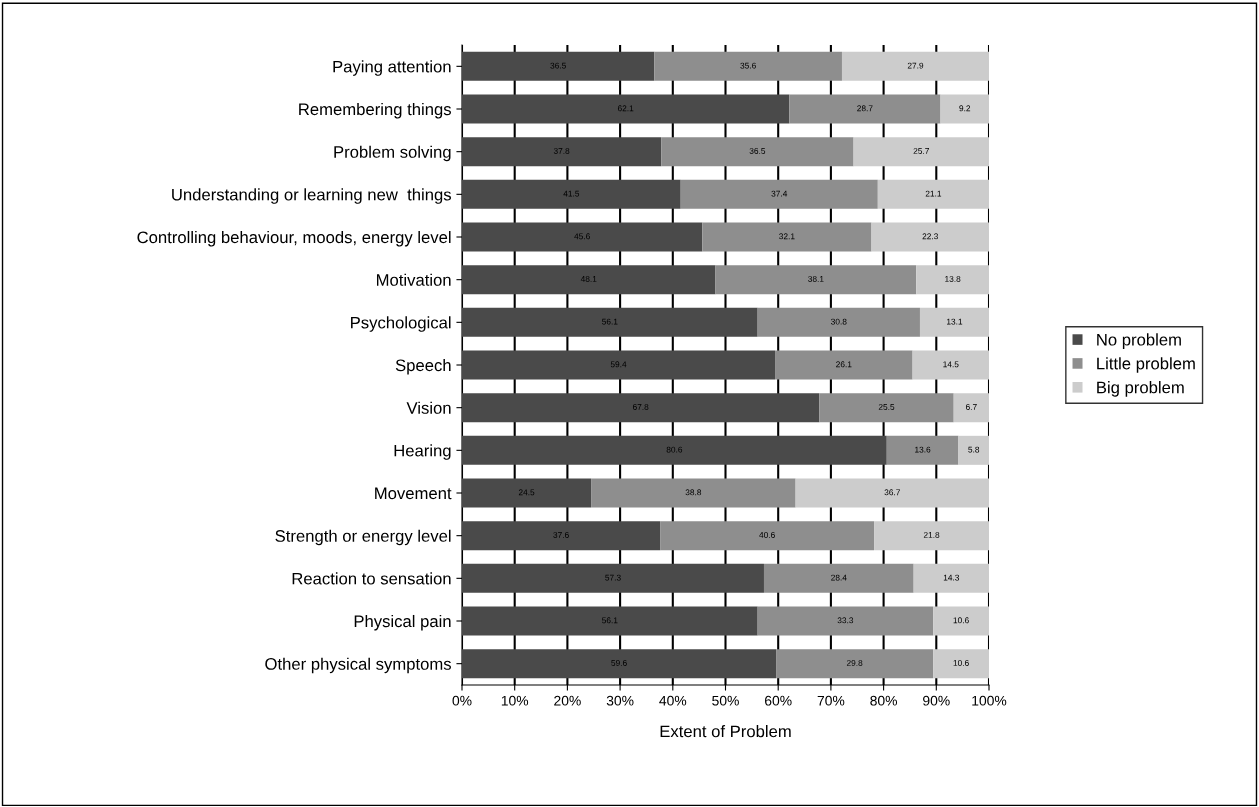  What do you see at coordinates (567, 700) in the screenshot?
I see `x-tick-label: 20%` at bounding box center [567, 700].